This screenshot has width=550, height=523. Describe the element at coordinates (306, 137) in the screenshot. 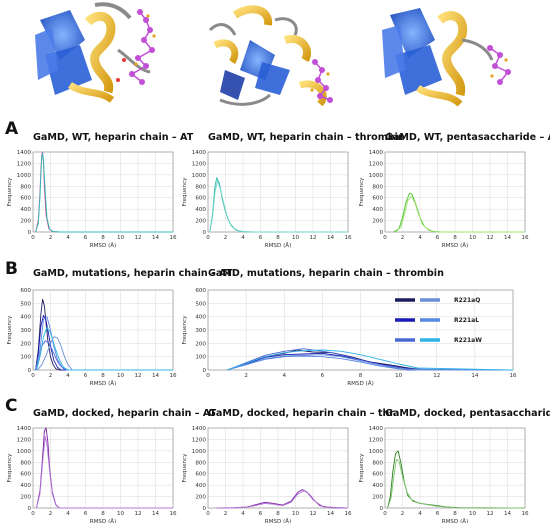

I see `chart-title: GaMD, WT, heparin chain – thrombin` at that location.